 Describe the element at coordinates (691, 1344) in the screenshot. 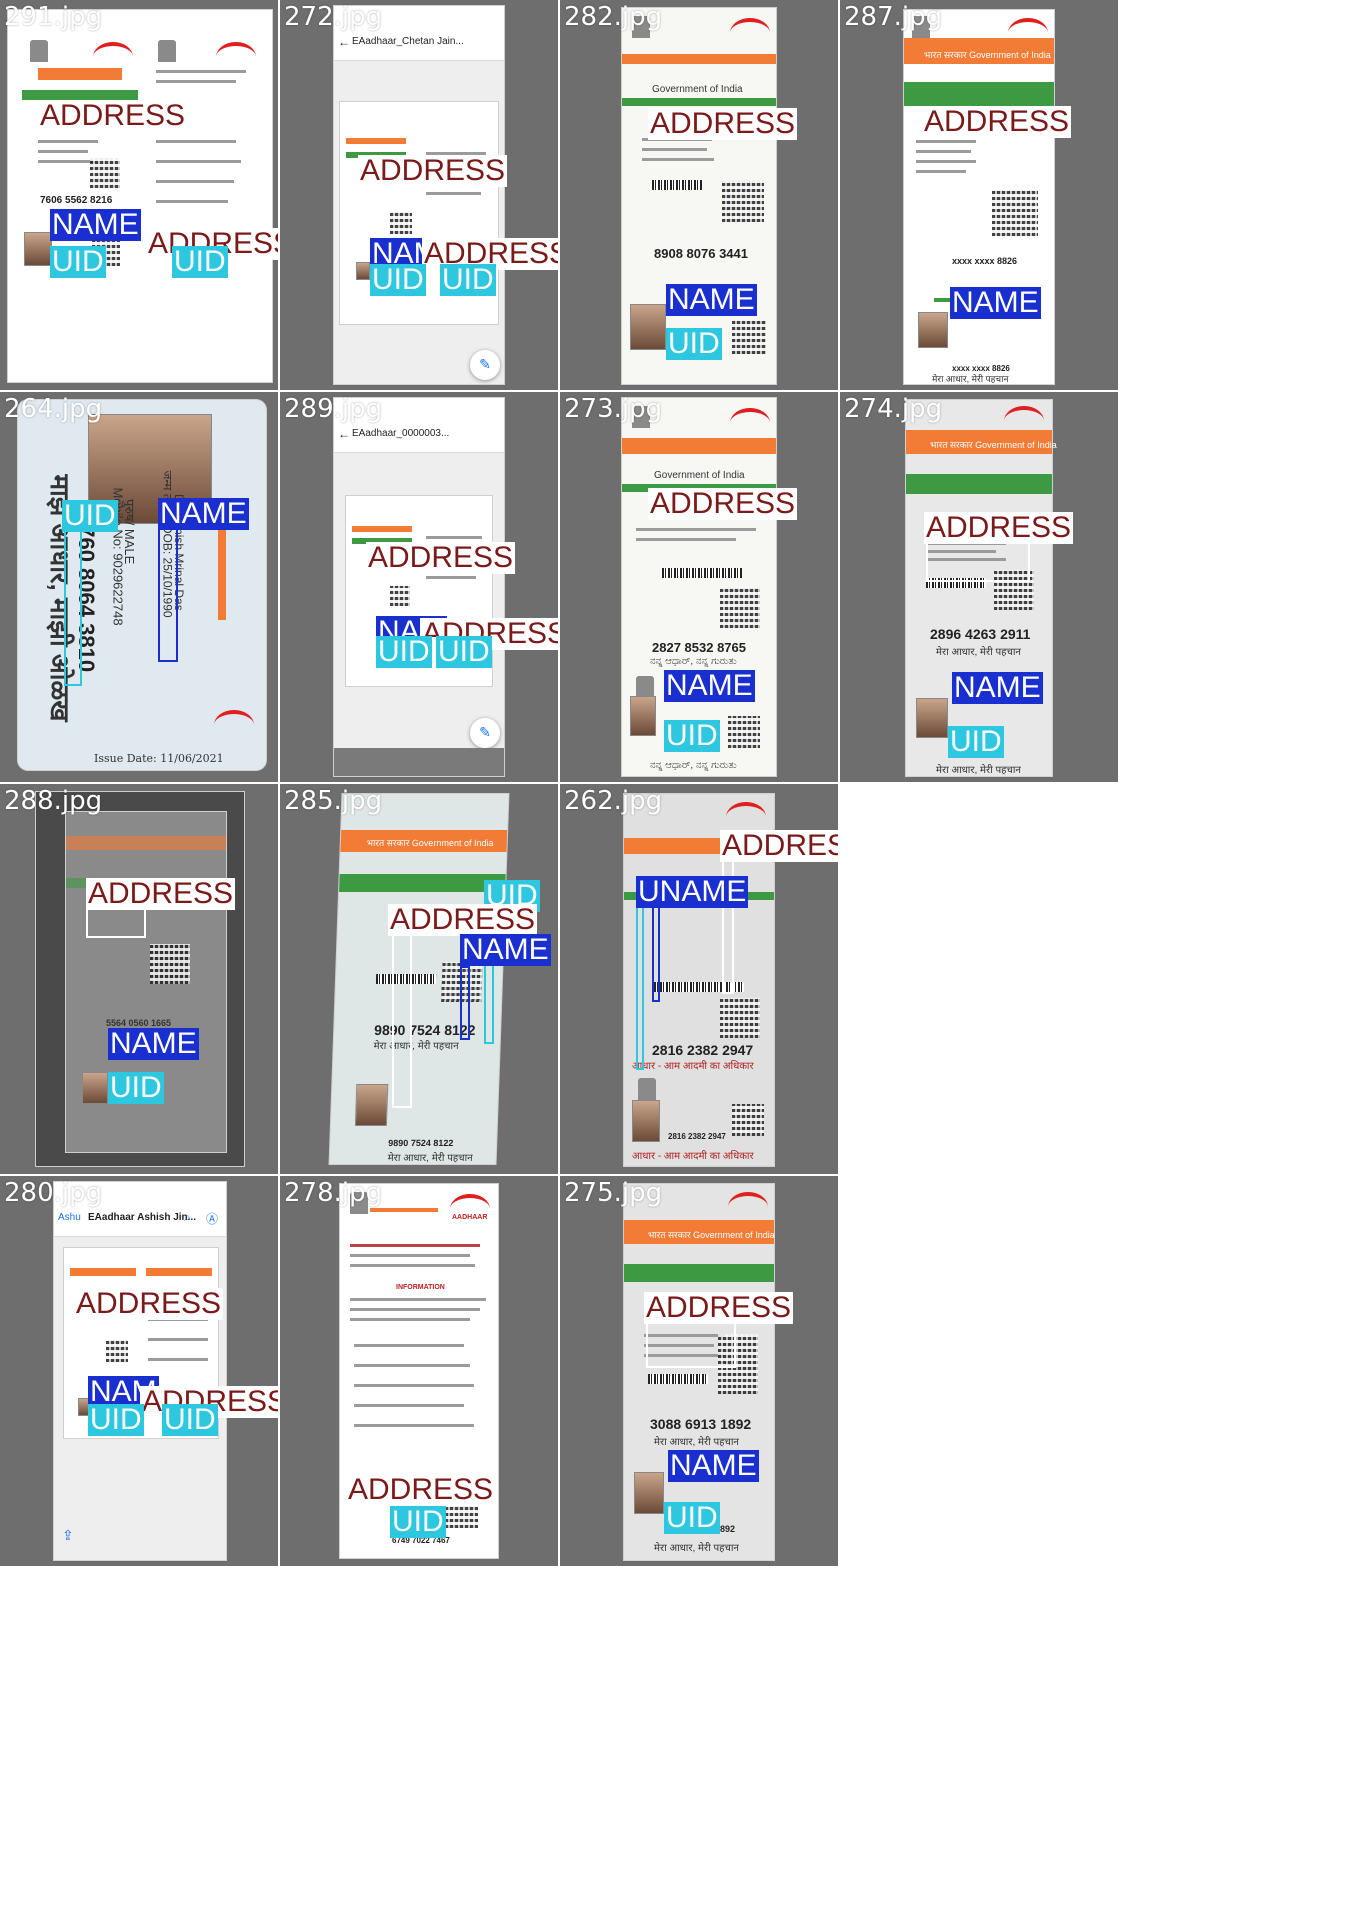

I see `address-box` at that location.